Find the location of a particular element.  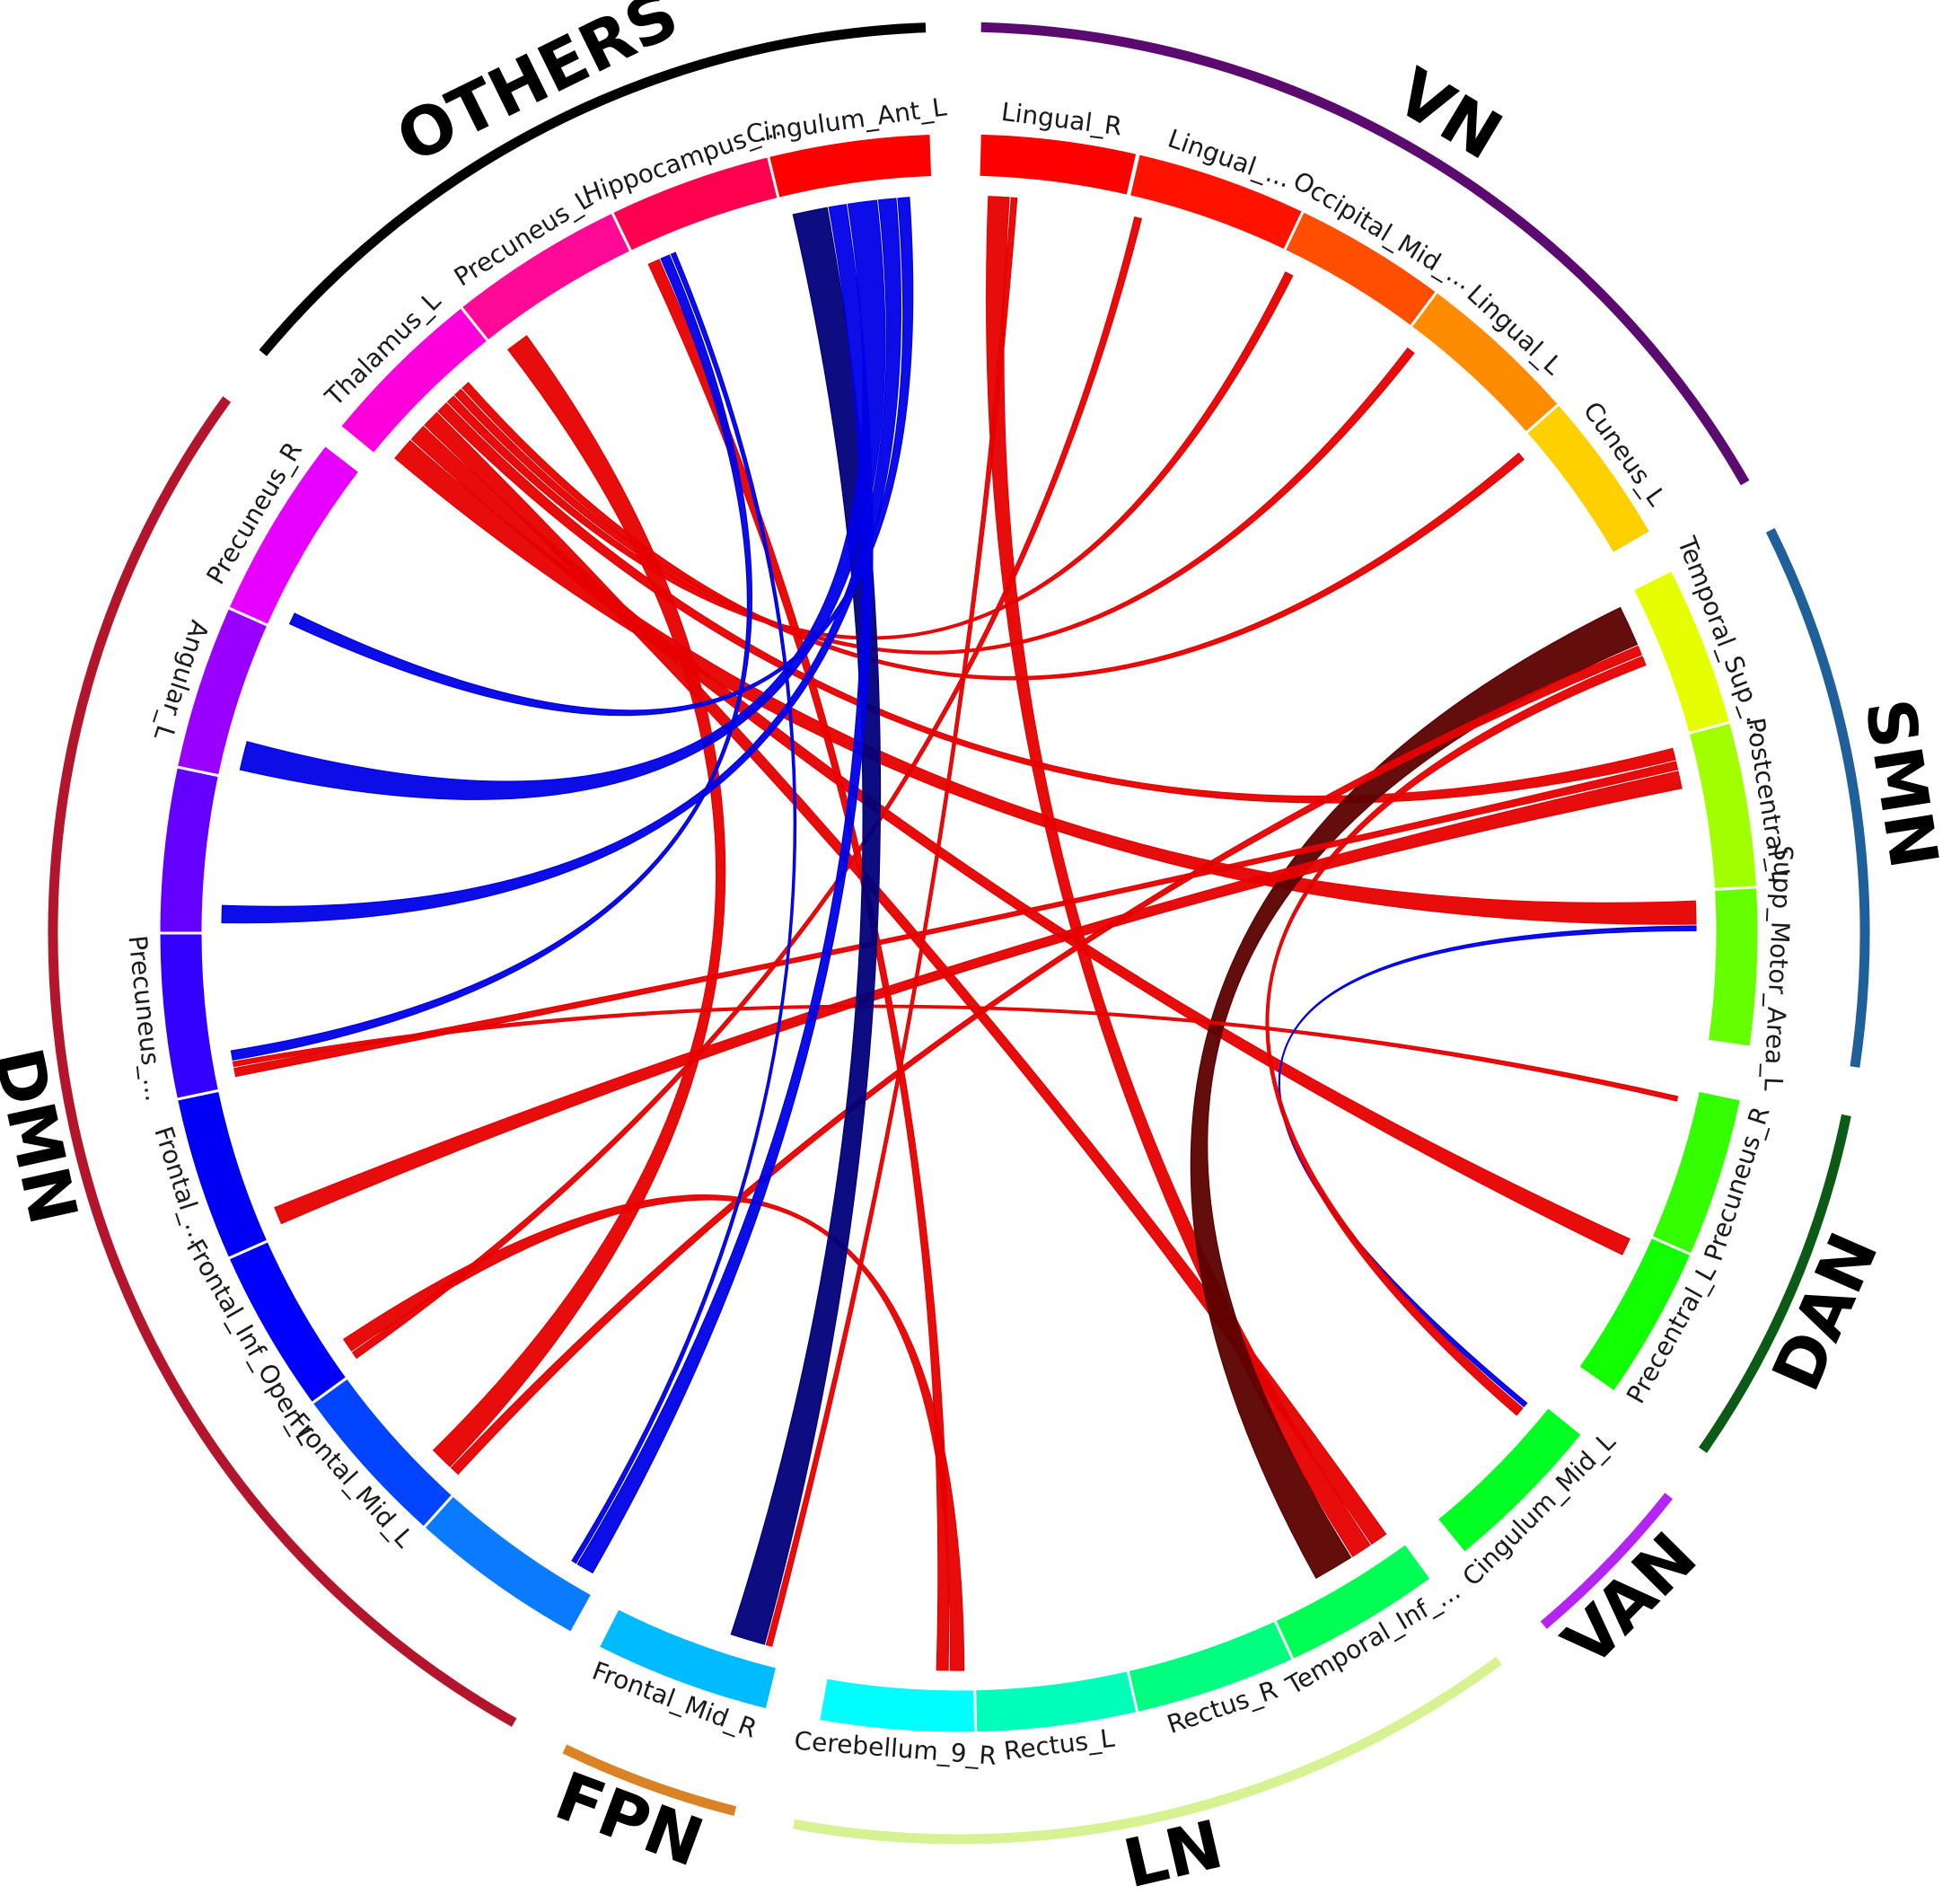

region-segment-cingulum-ant-l is located at coordinates (850, 166).